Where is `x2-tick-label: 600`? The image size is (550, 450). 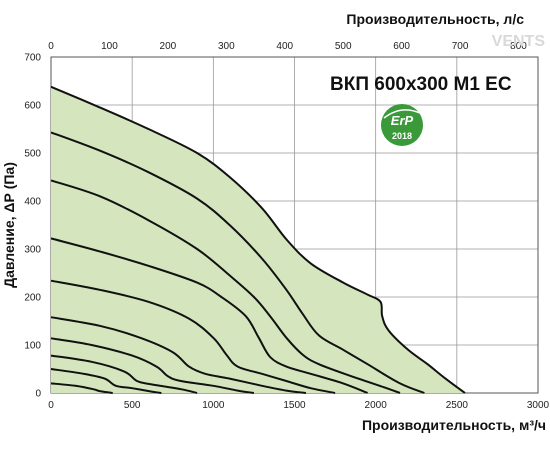
x2-tick-label: 600 is located at coordinates (401, 46).